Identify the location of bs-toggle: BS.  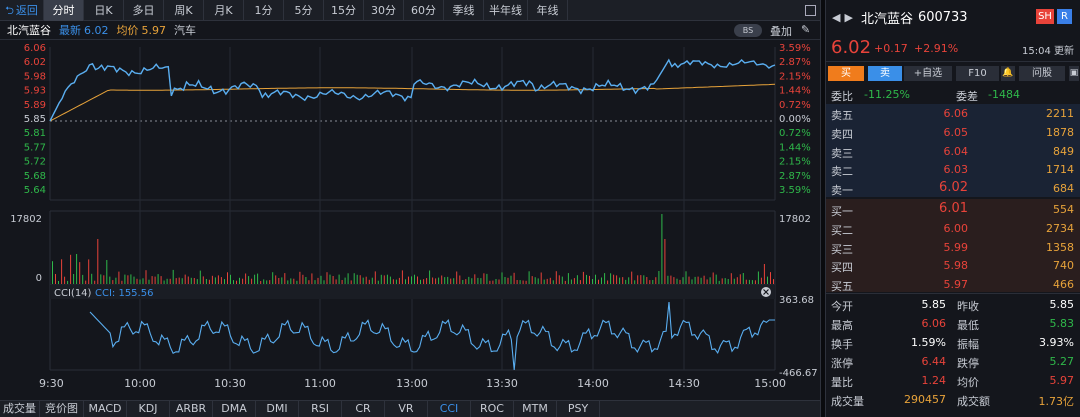
(748, 30).